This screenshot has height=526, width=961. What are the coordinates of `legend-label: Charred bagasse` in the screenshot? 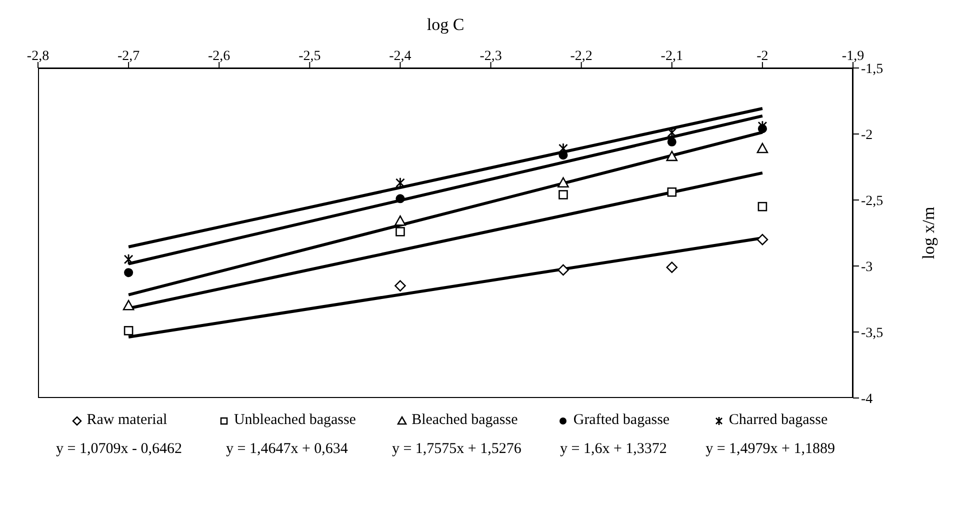 It's located at (778, 420).